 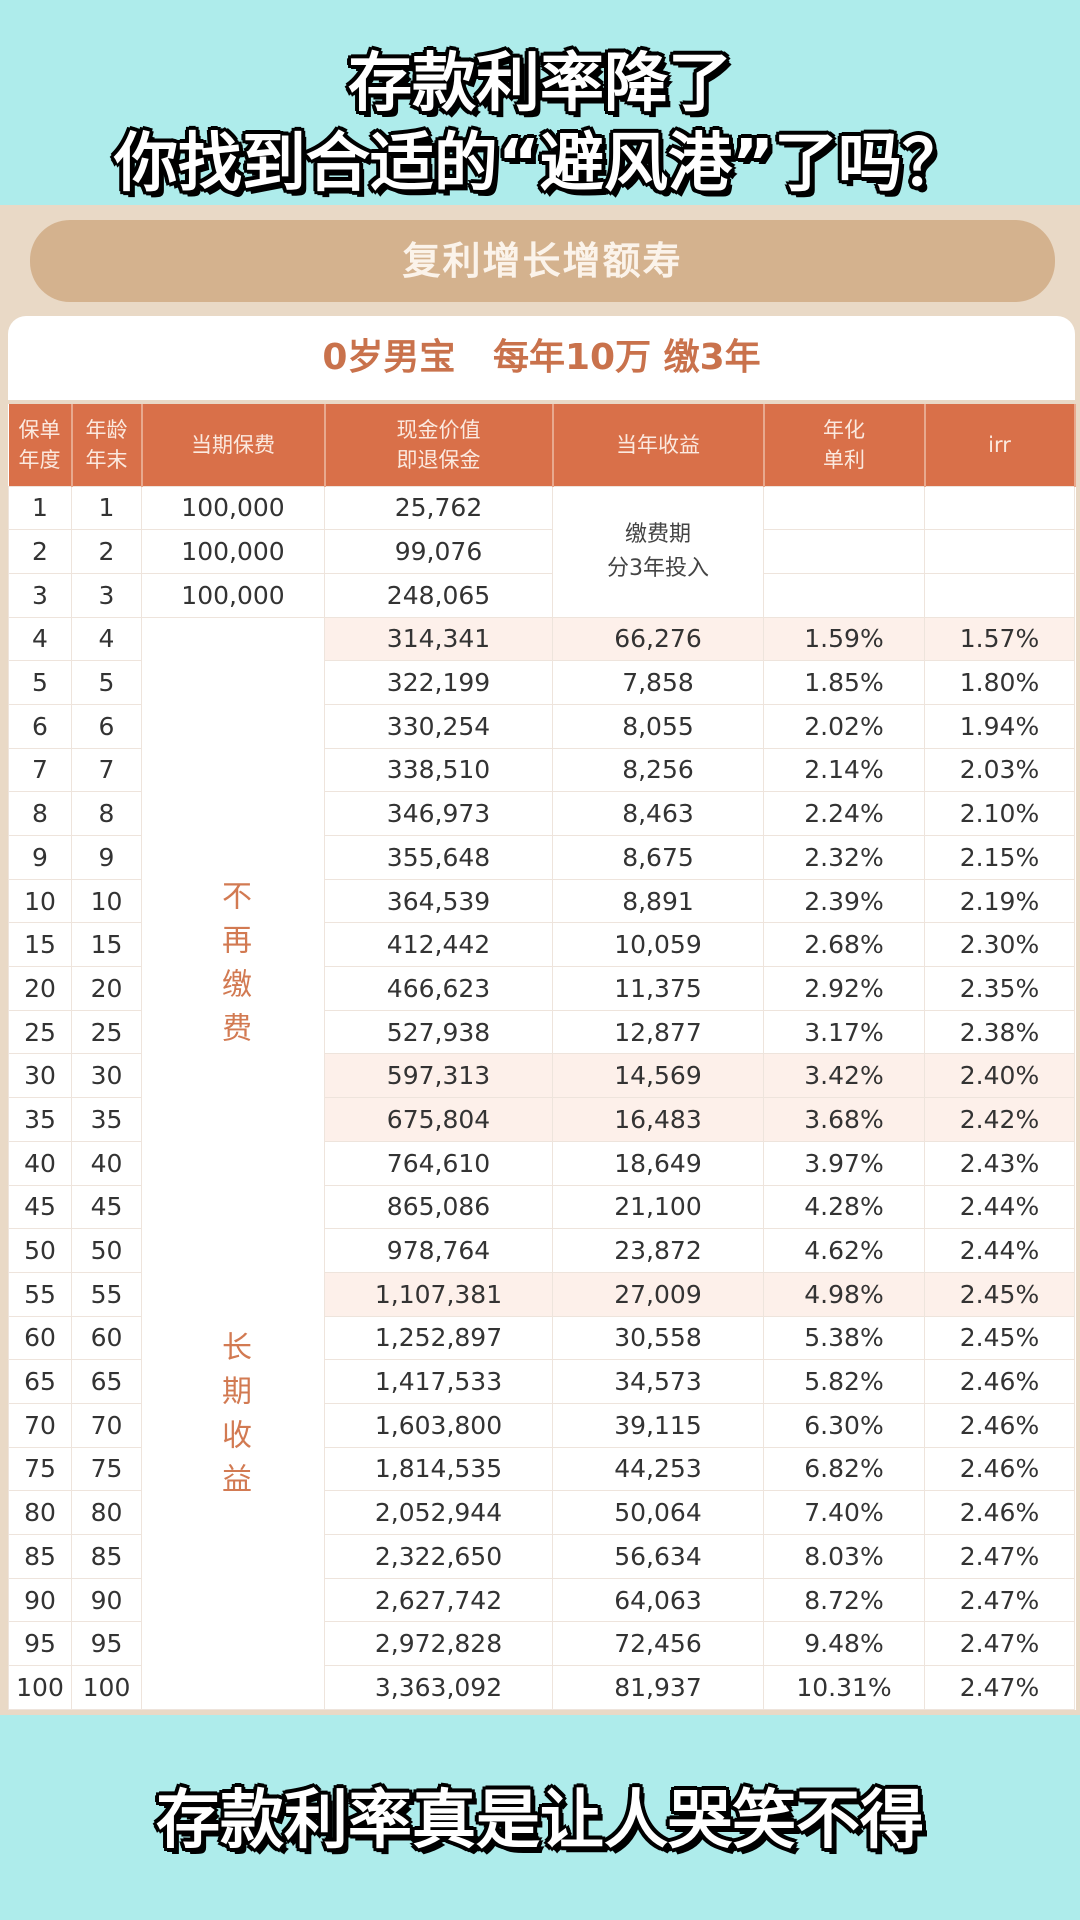 What do you see at coordinates (40, 1512) in the screenshot?
I see `table-cell: 80` at bounding box center [40, 1512].